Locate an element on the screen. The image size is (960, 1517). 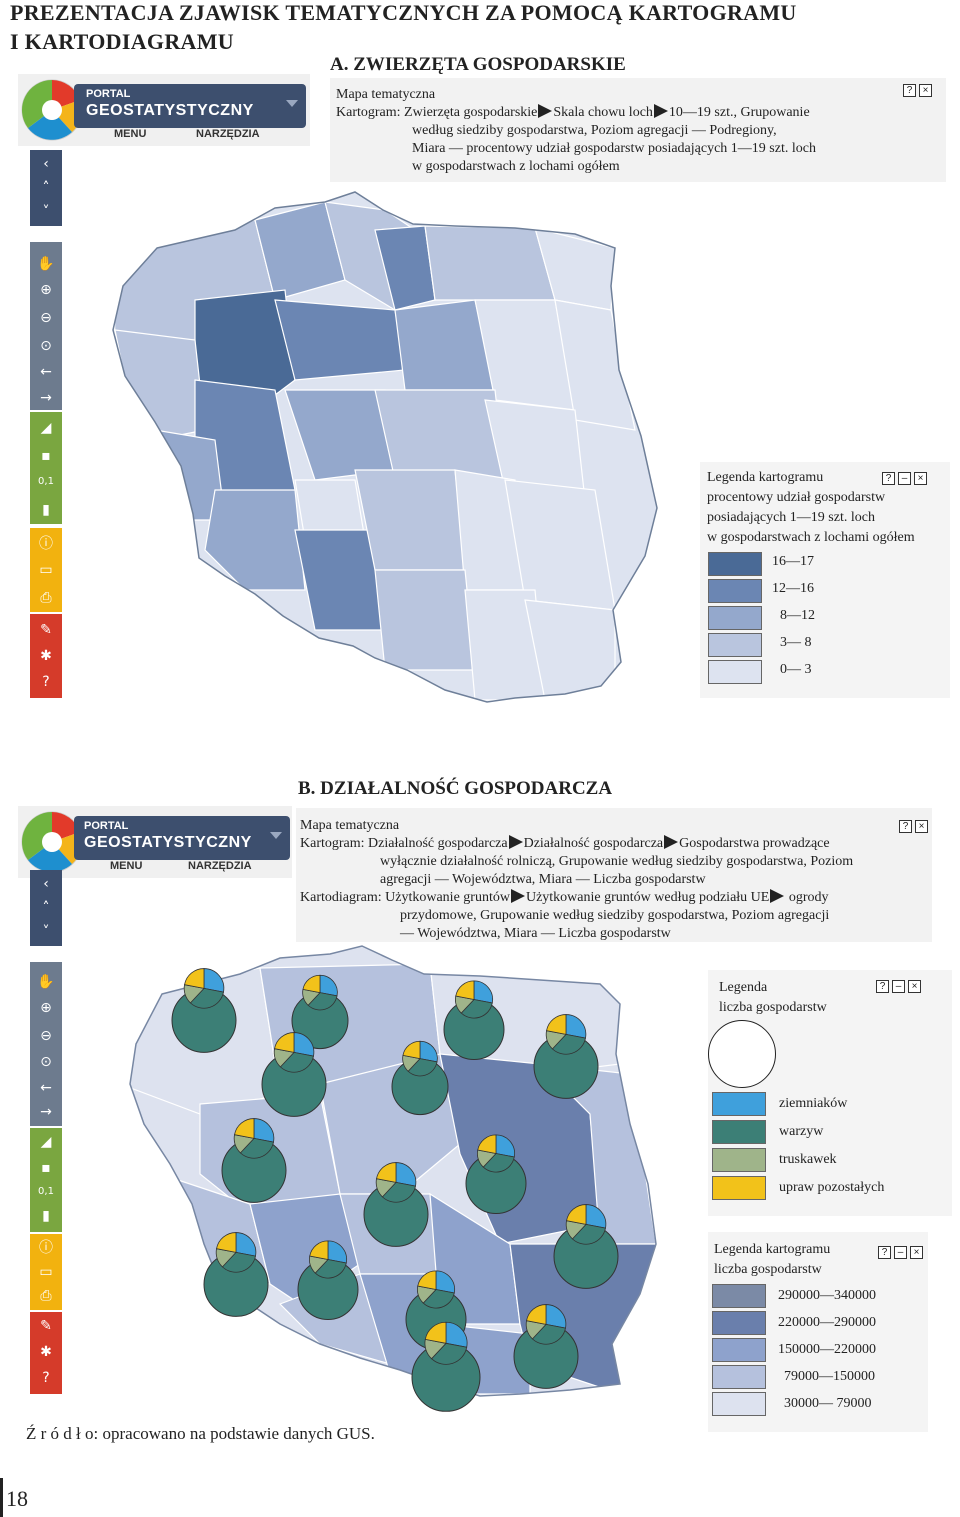
legend-b2-label: 290000—340000 is located at coordinates (827, 1295).